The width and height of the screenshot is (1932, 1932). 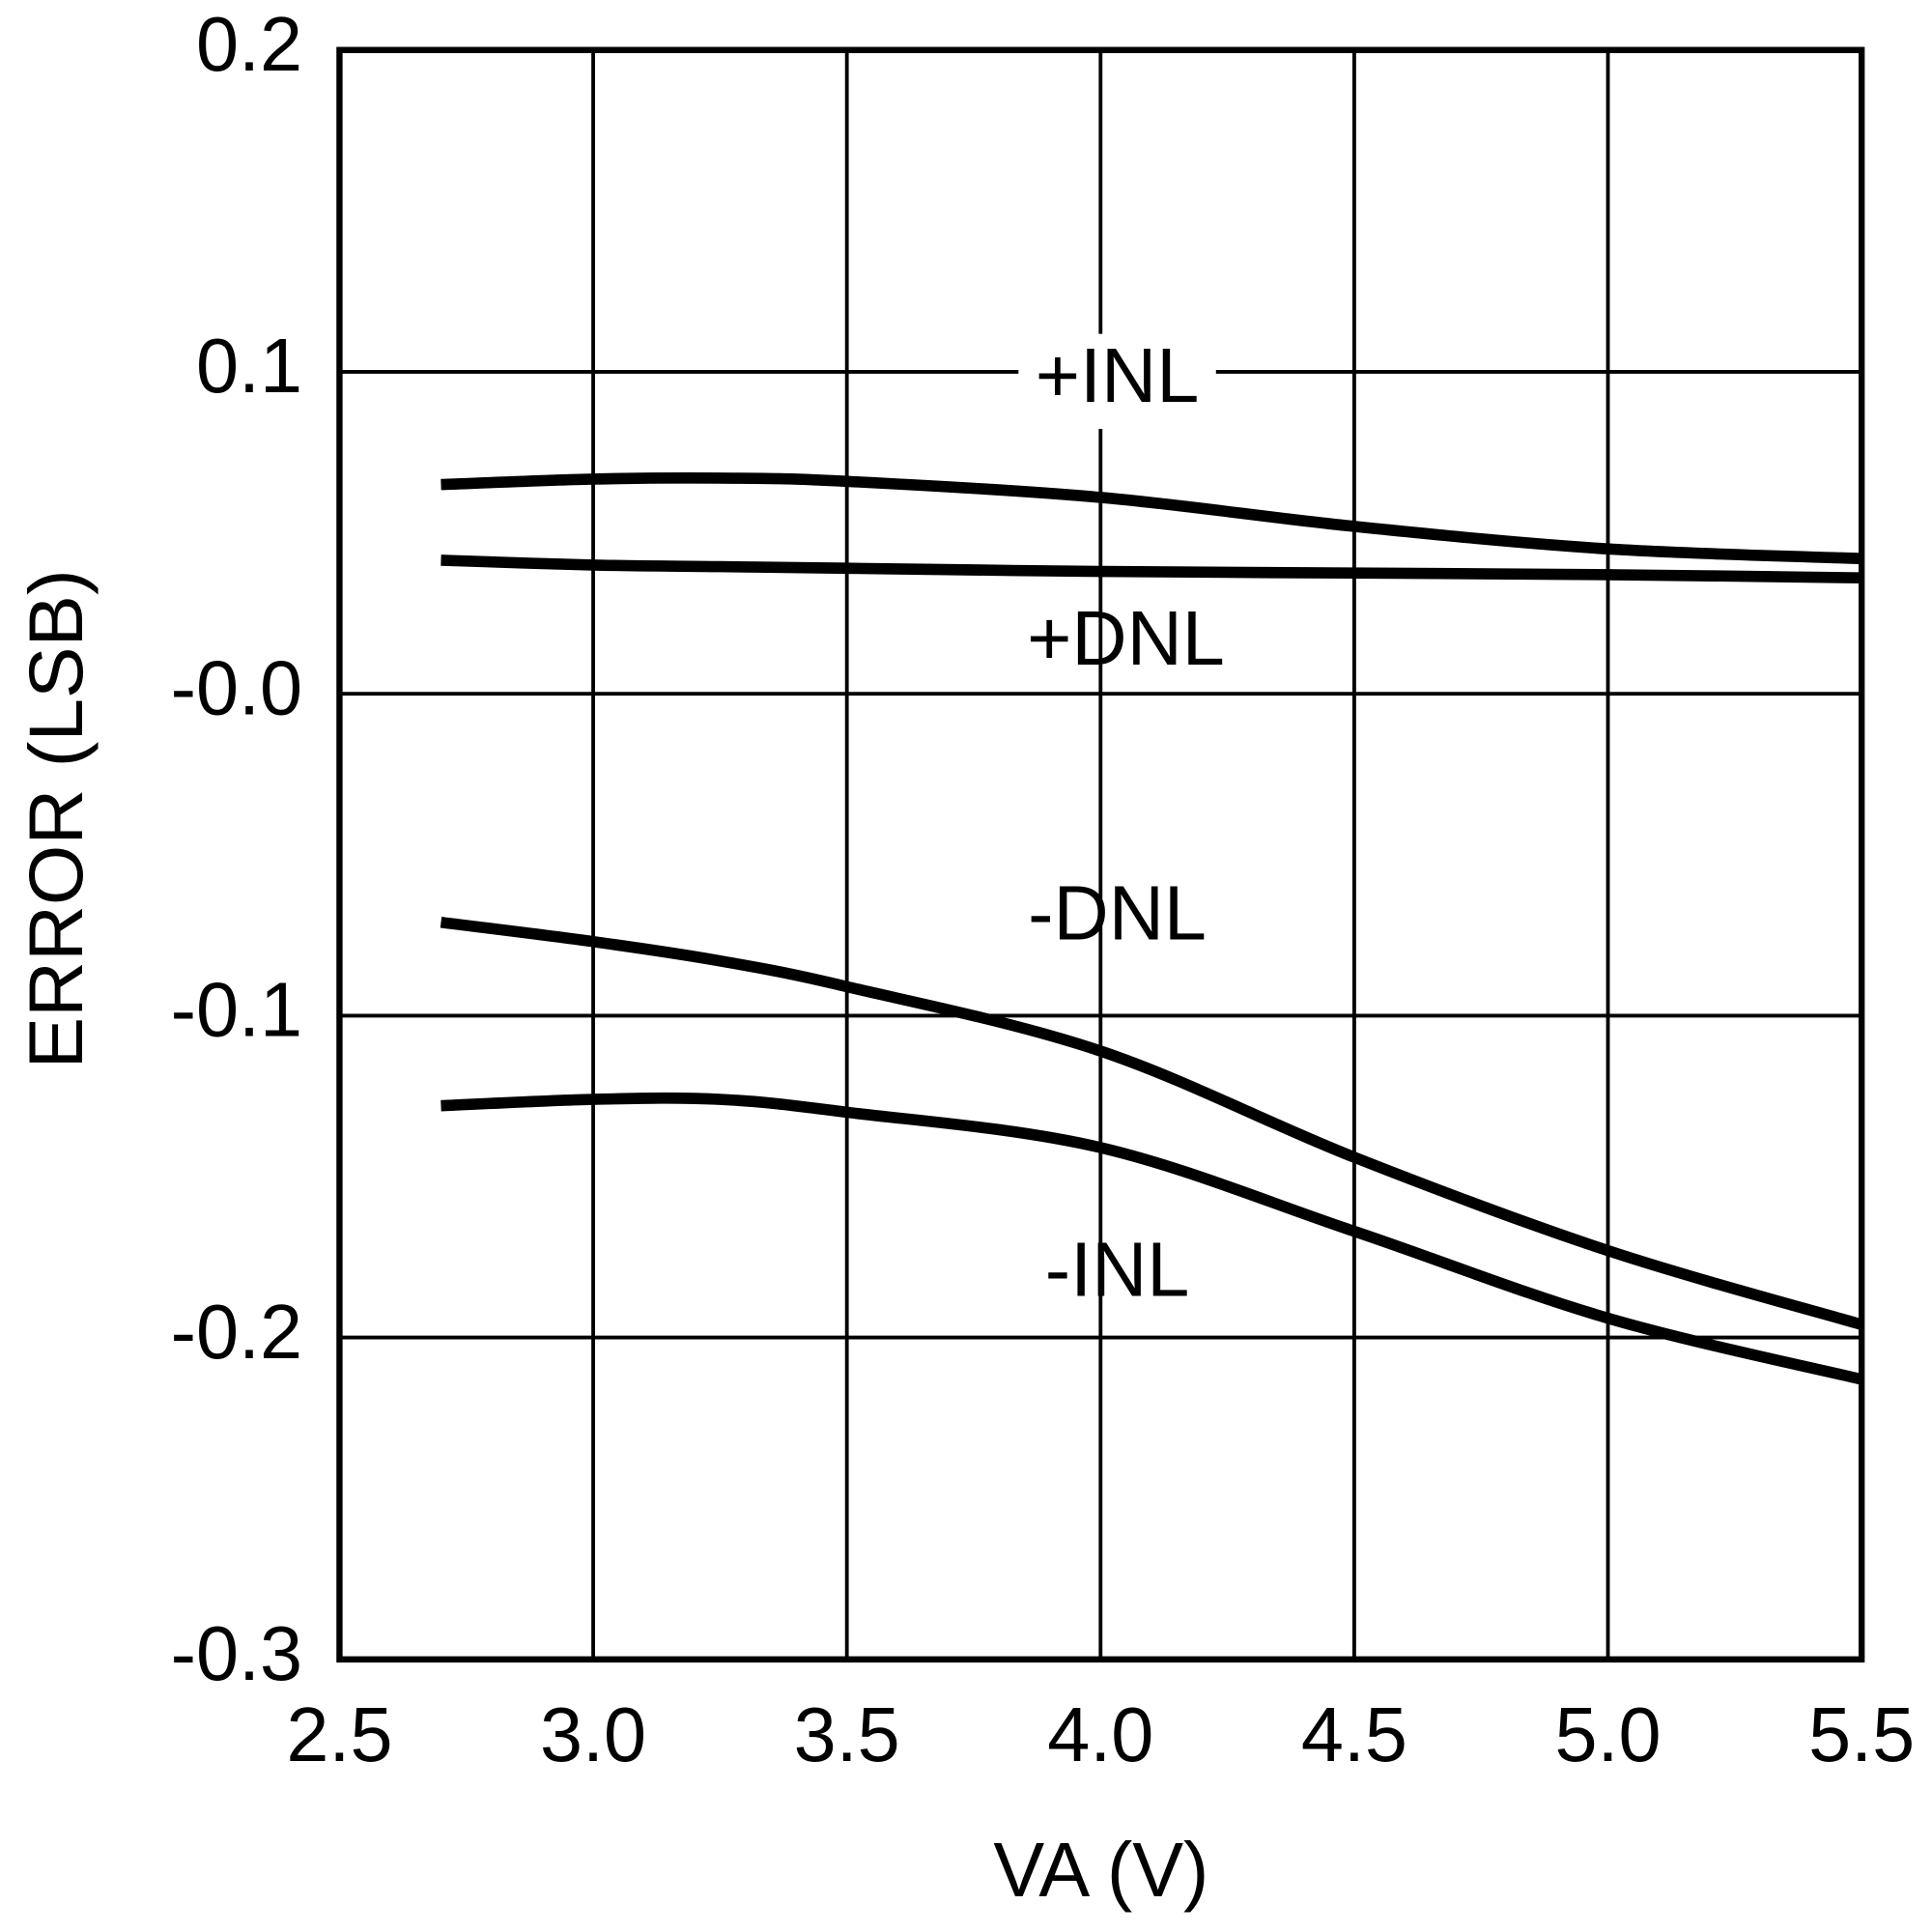 I want to click on x-tick-label: 2.5, so click(x=339, y=1734).